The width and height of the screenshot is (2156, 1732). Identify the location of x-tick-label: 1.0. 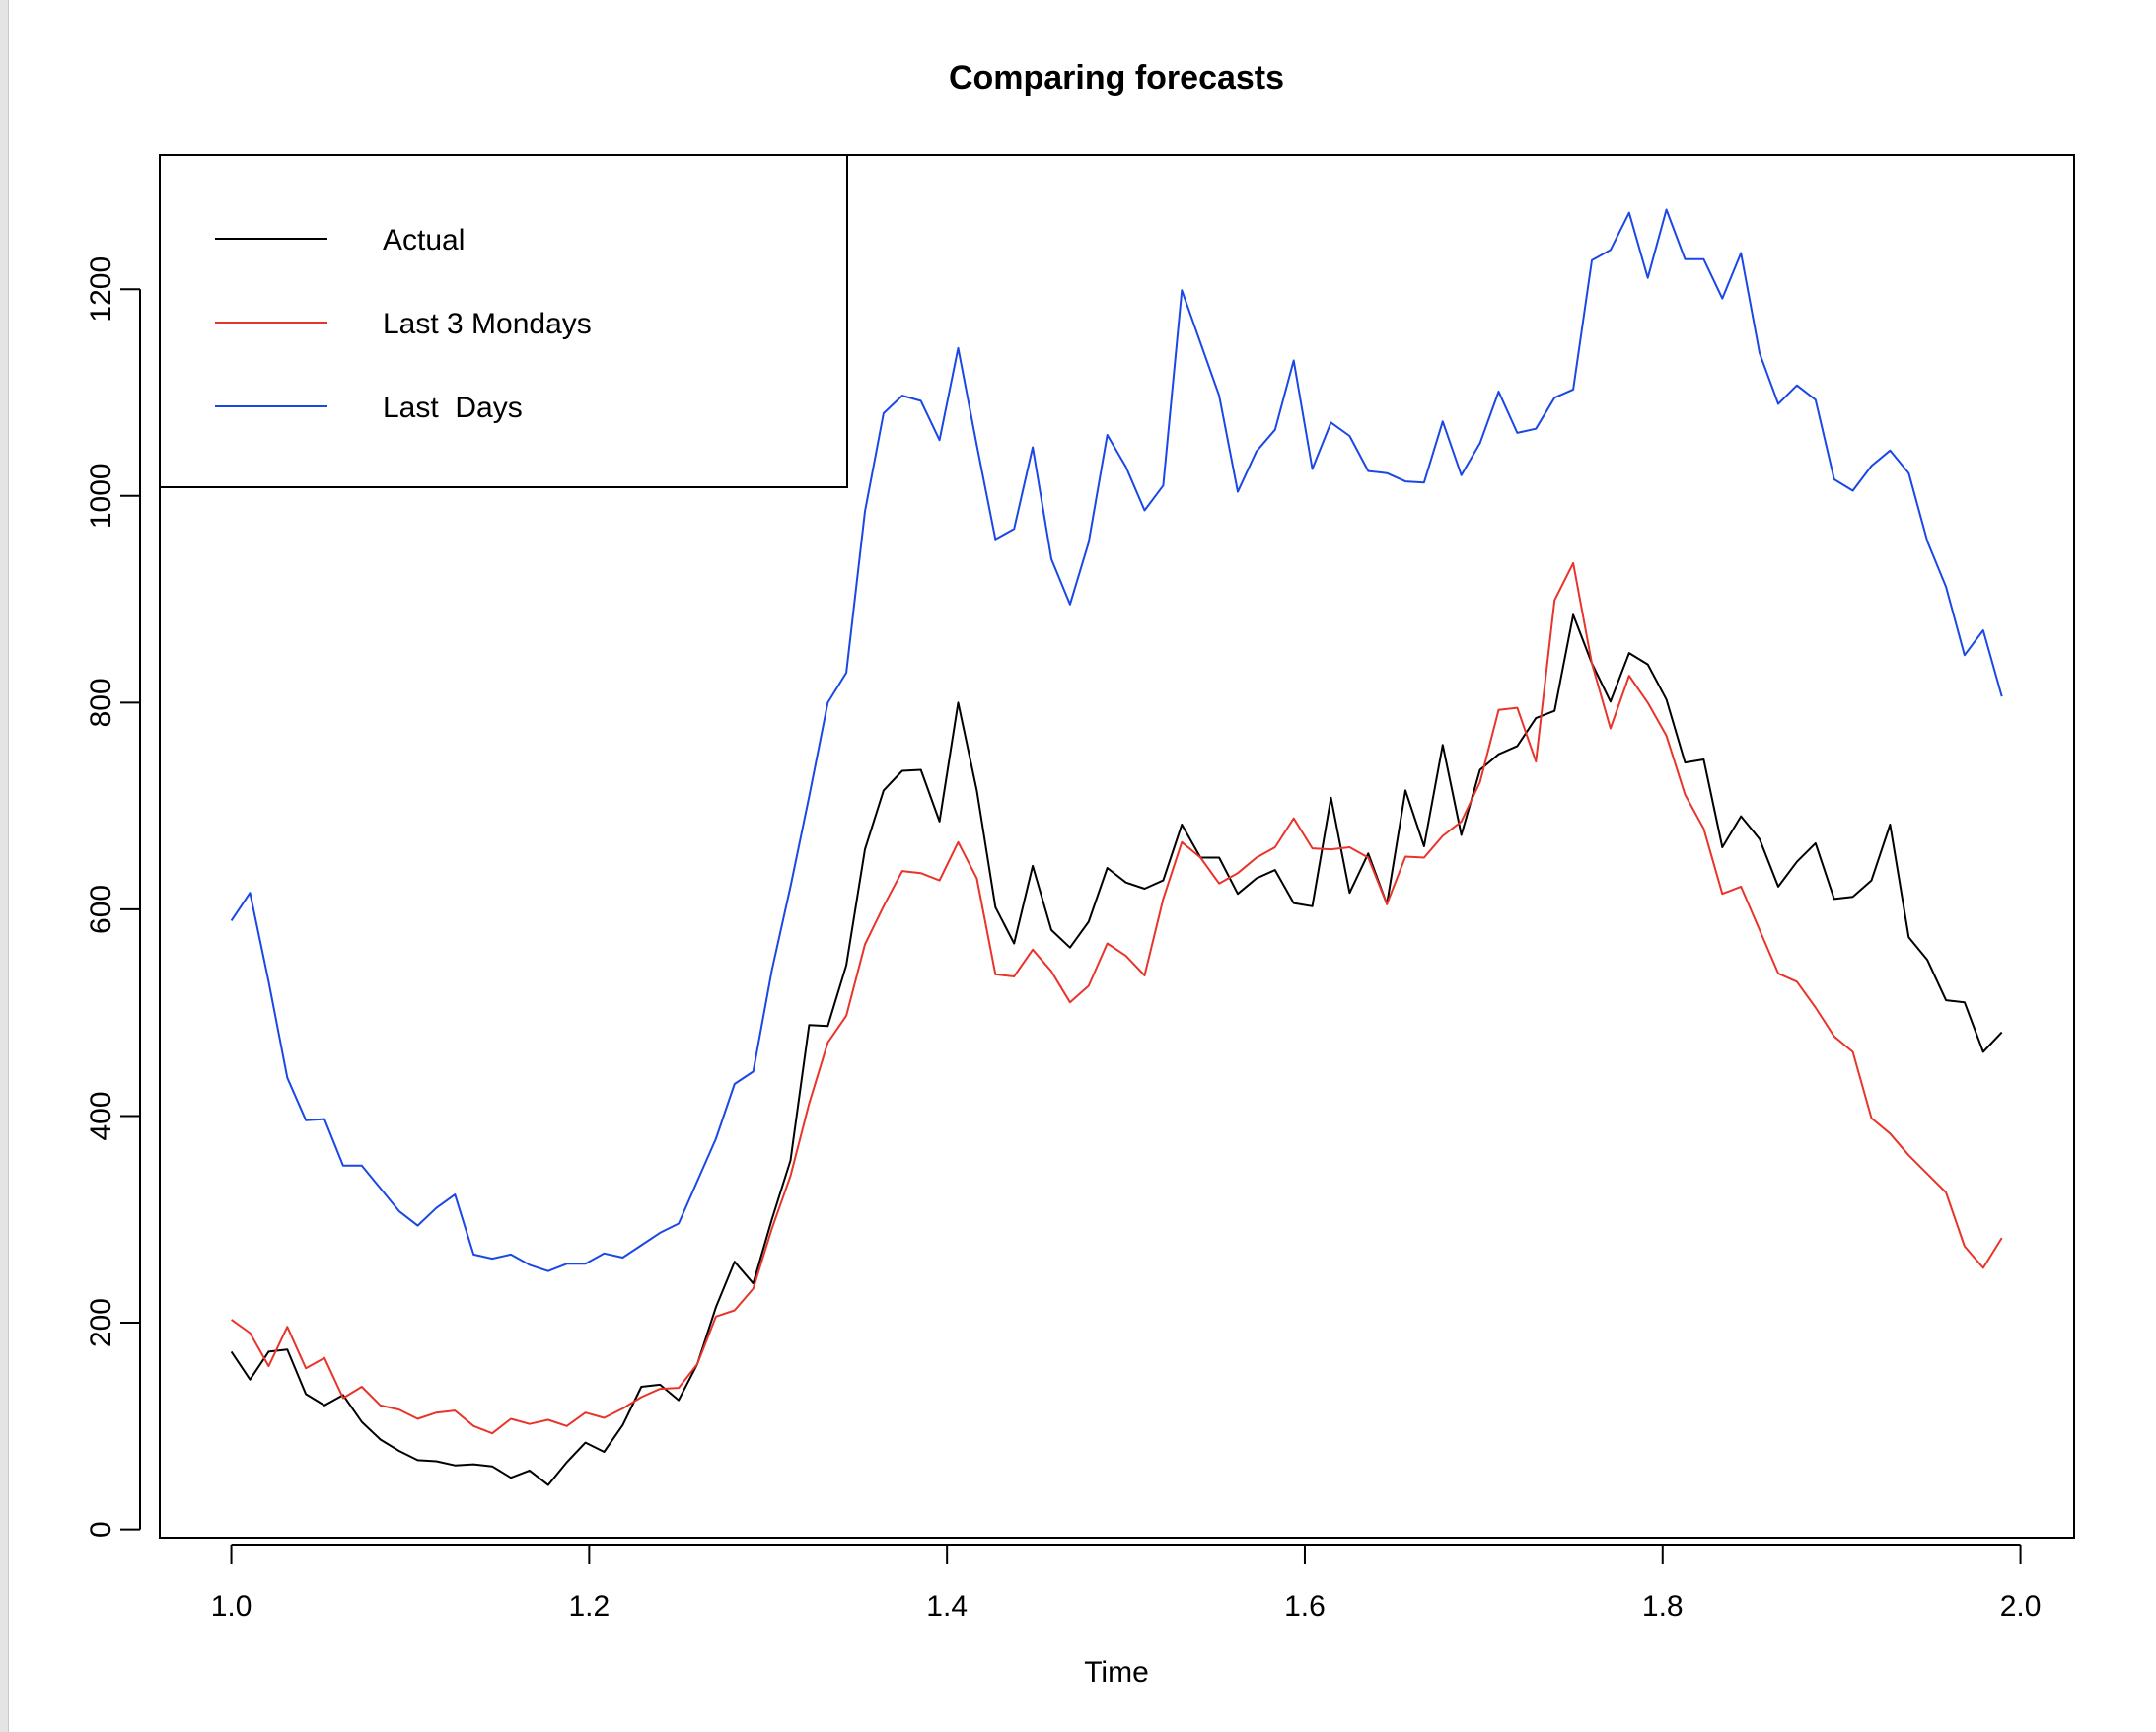
(231, 1606).